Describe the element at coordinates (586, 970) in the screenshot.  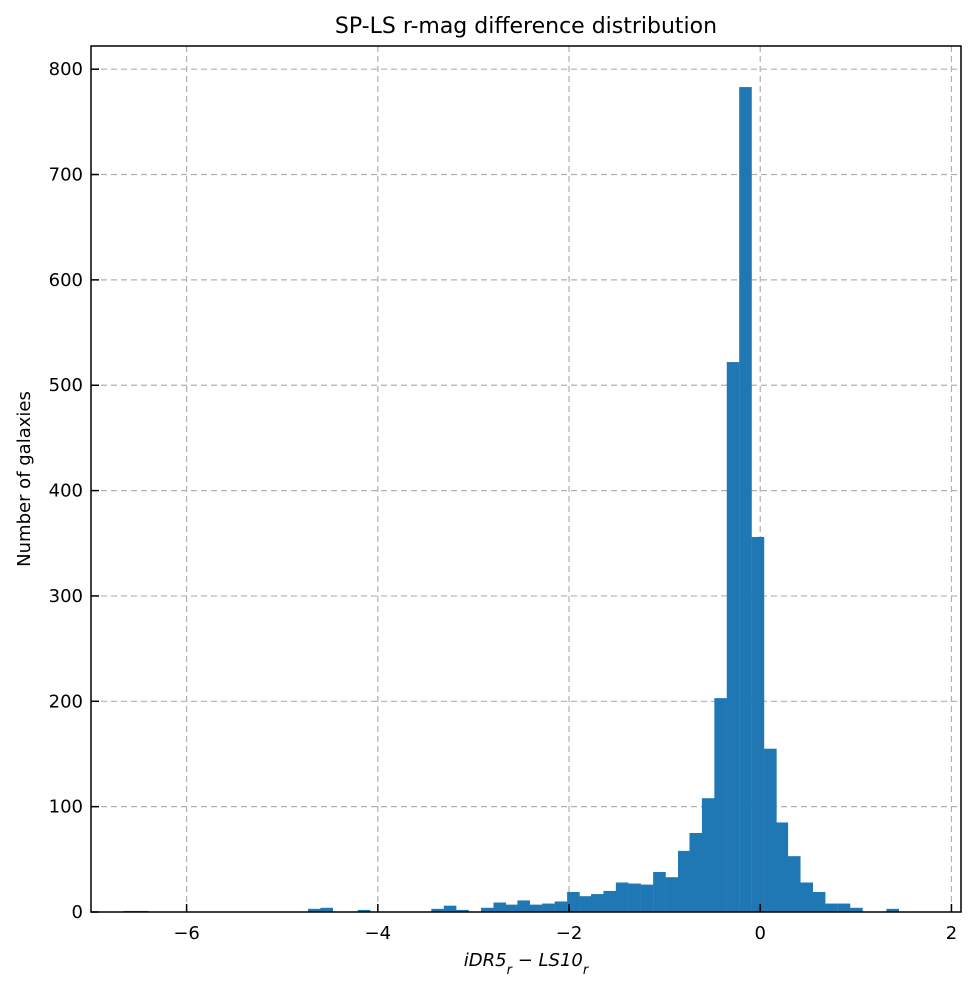
I see `x-label-term-b-sub: r` at that location.